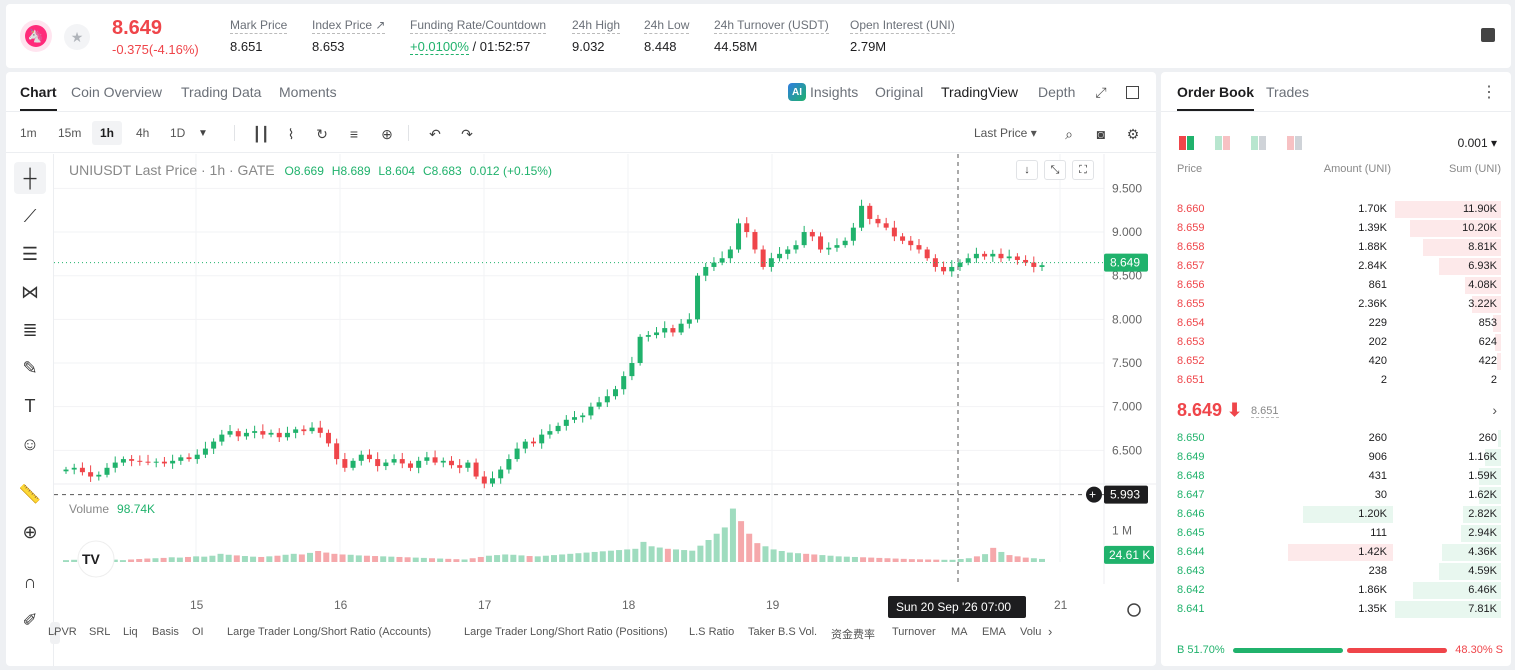 The width and height of the screenshot is (1515, 670). What do you see at coordinates (1133, 134) in the screenshot?
I see `settings-gear-icon: ⚙` at bounding box center [1133, 134].